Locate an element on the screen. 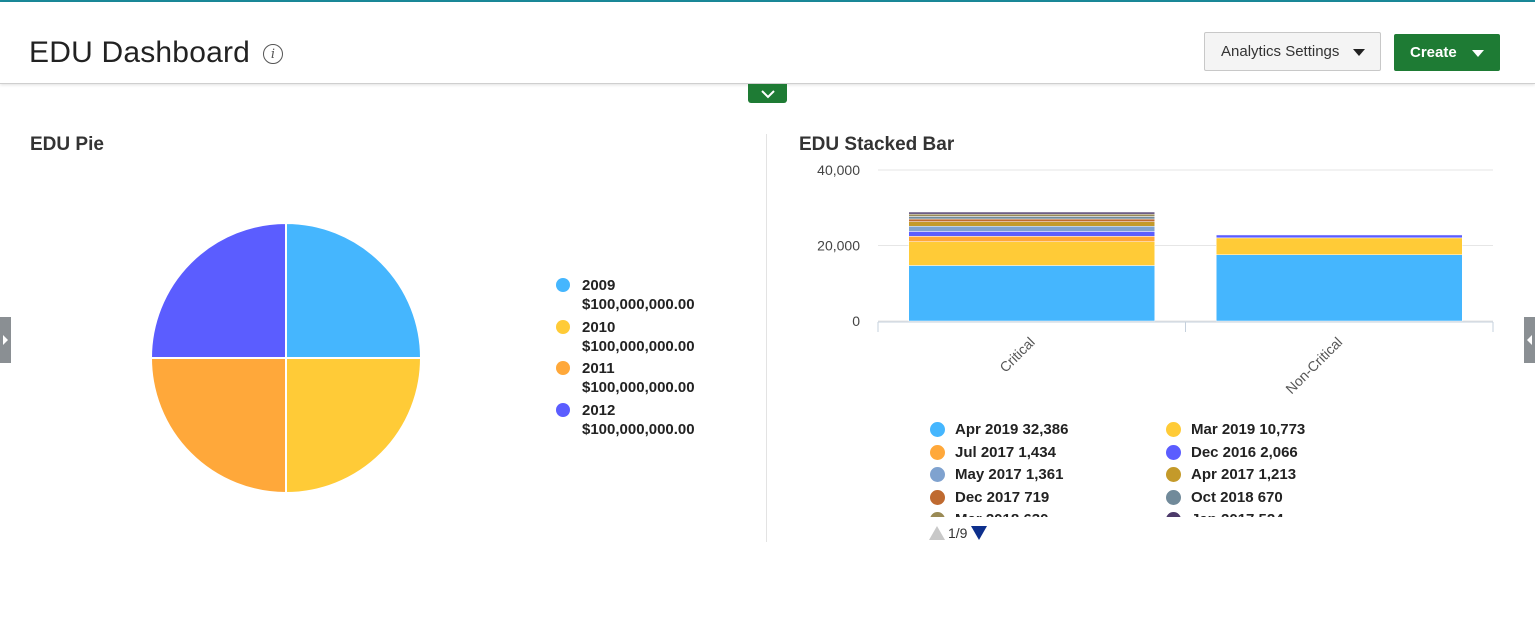  y-tick-label: 0 is located at coordinates (856, 321).